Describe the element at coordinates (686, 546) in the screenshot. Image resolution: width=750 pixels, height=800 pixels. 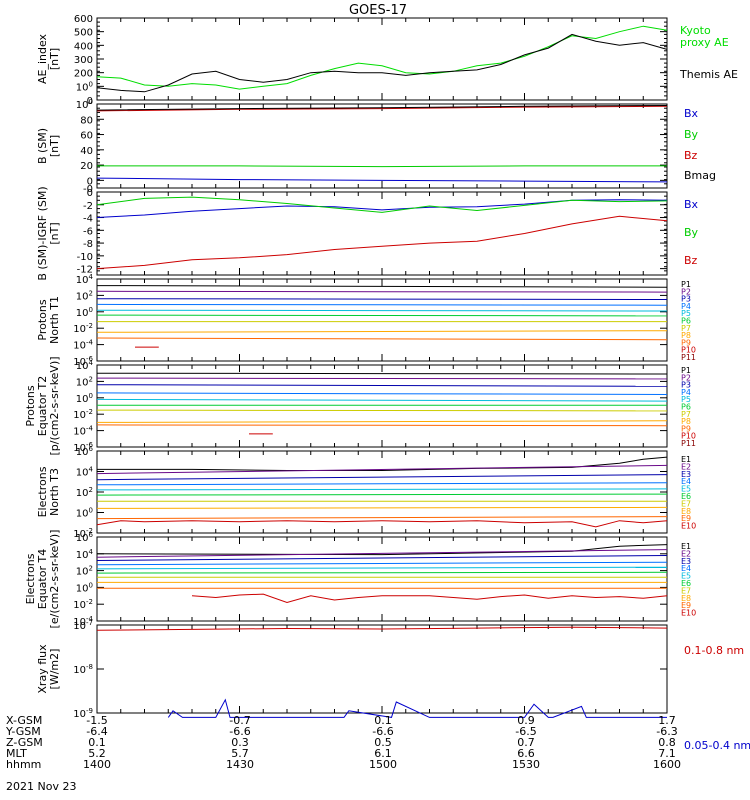
I see `legend-entry: E1` at that location.